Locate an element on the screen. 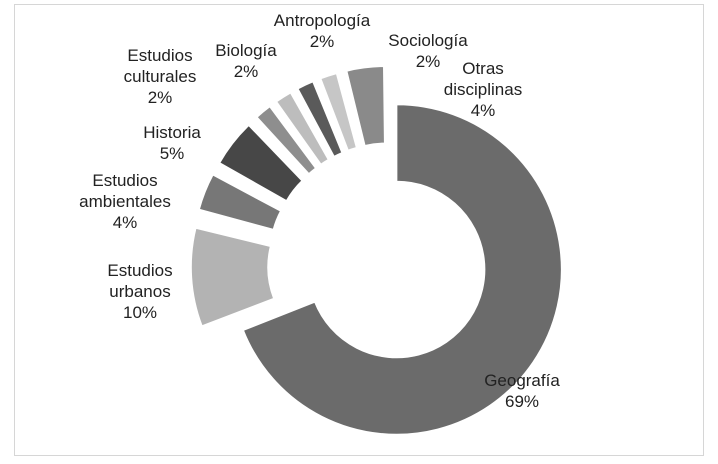 This screenshot has height=464, width=718. category-label: Estudios urbanos is located at coordinates (140, 281).